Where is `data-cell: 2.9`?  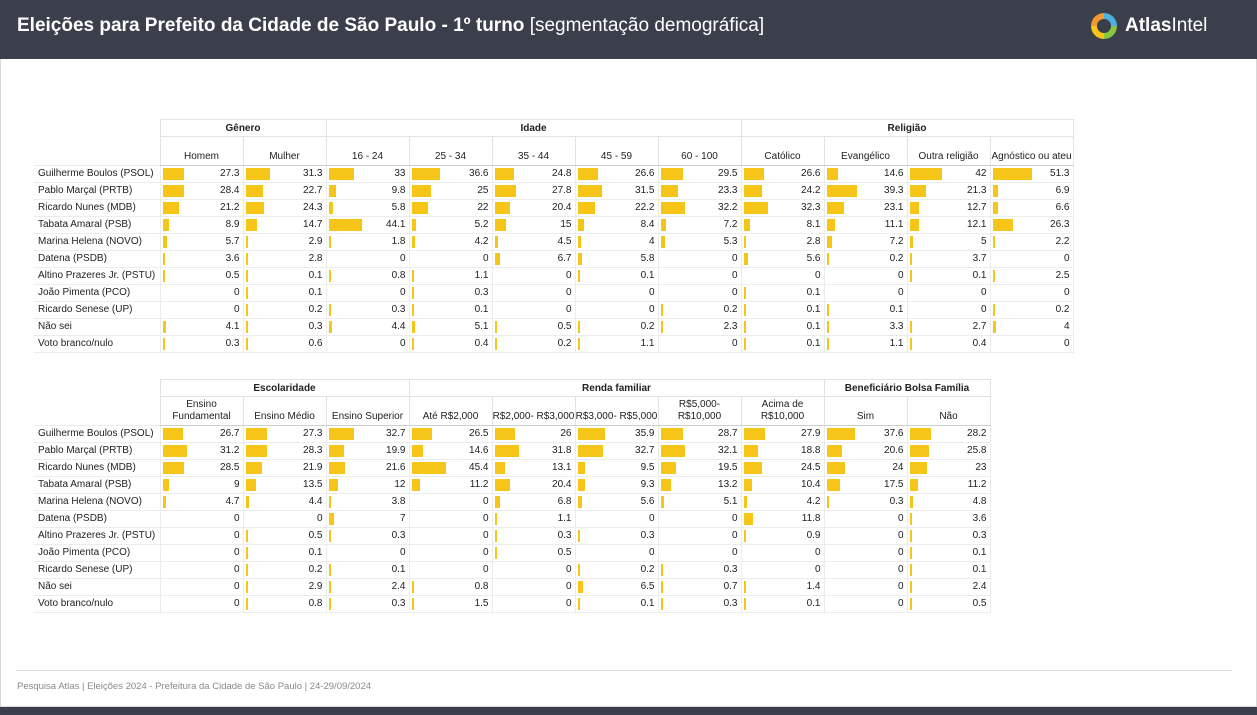
data-cell: 2.9 is located at coordinates (284, 586).